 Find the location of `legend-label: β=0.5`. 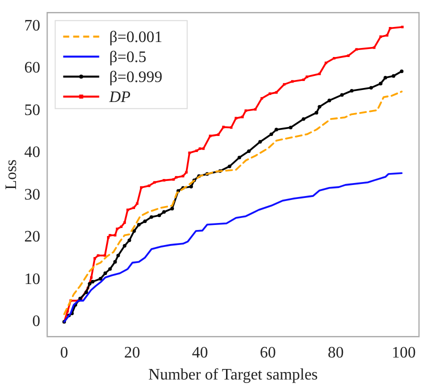

legend-label: β=0.5 is located at coordinates (127, 57).